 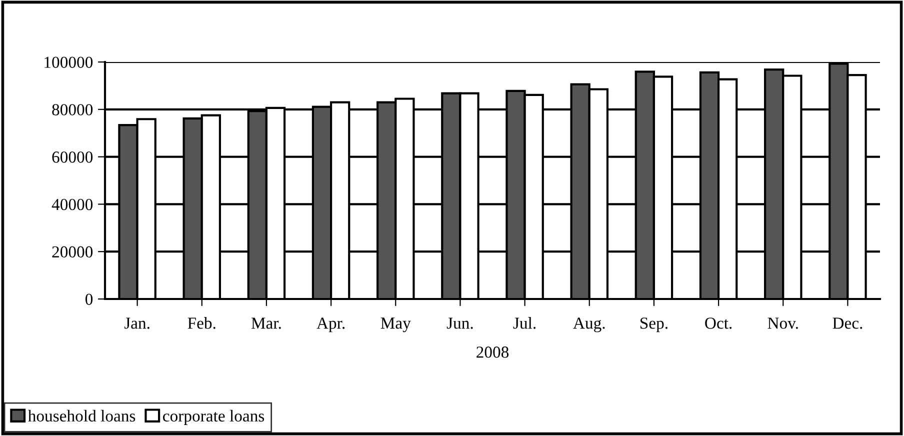 I want to click on x-tick-label: Jul., so click(x=524, y=323).